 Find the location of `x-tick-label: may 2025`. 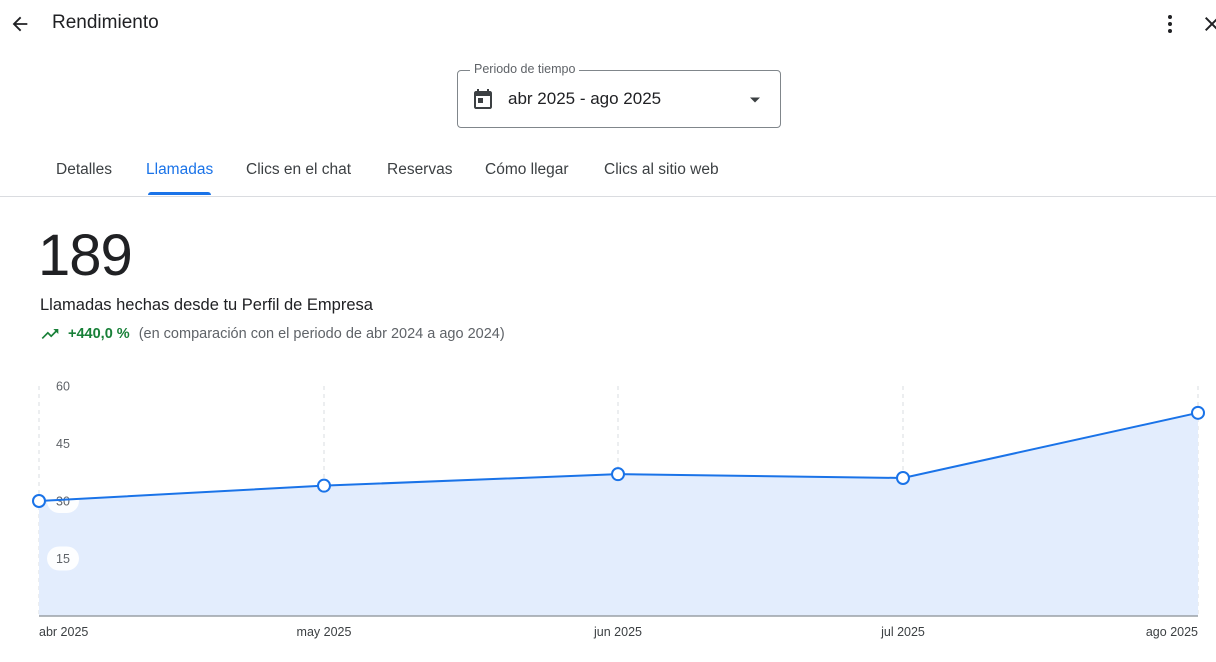

x-tick-label: may 2025 is located at coordinates (324, 632).